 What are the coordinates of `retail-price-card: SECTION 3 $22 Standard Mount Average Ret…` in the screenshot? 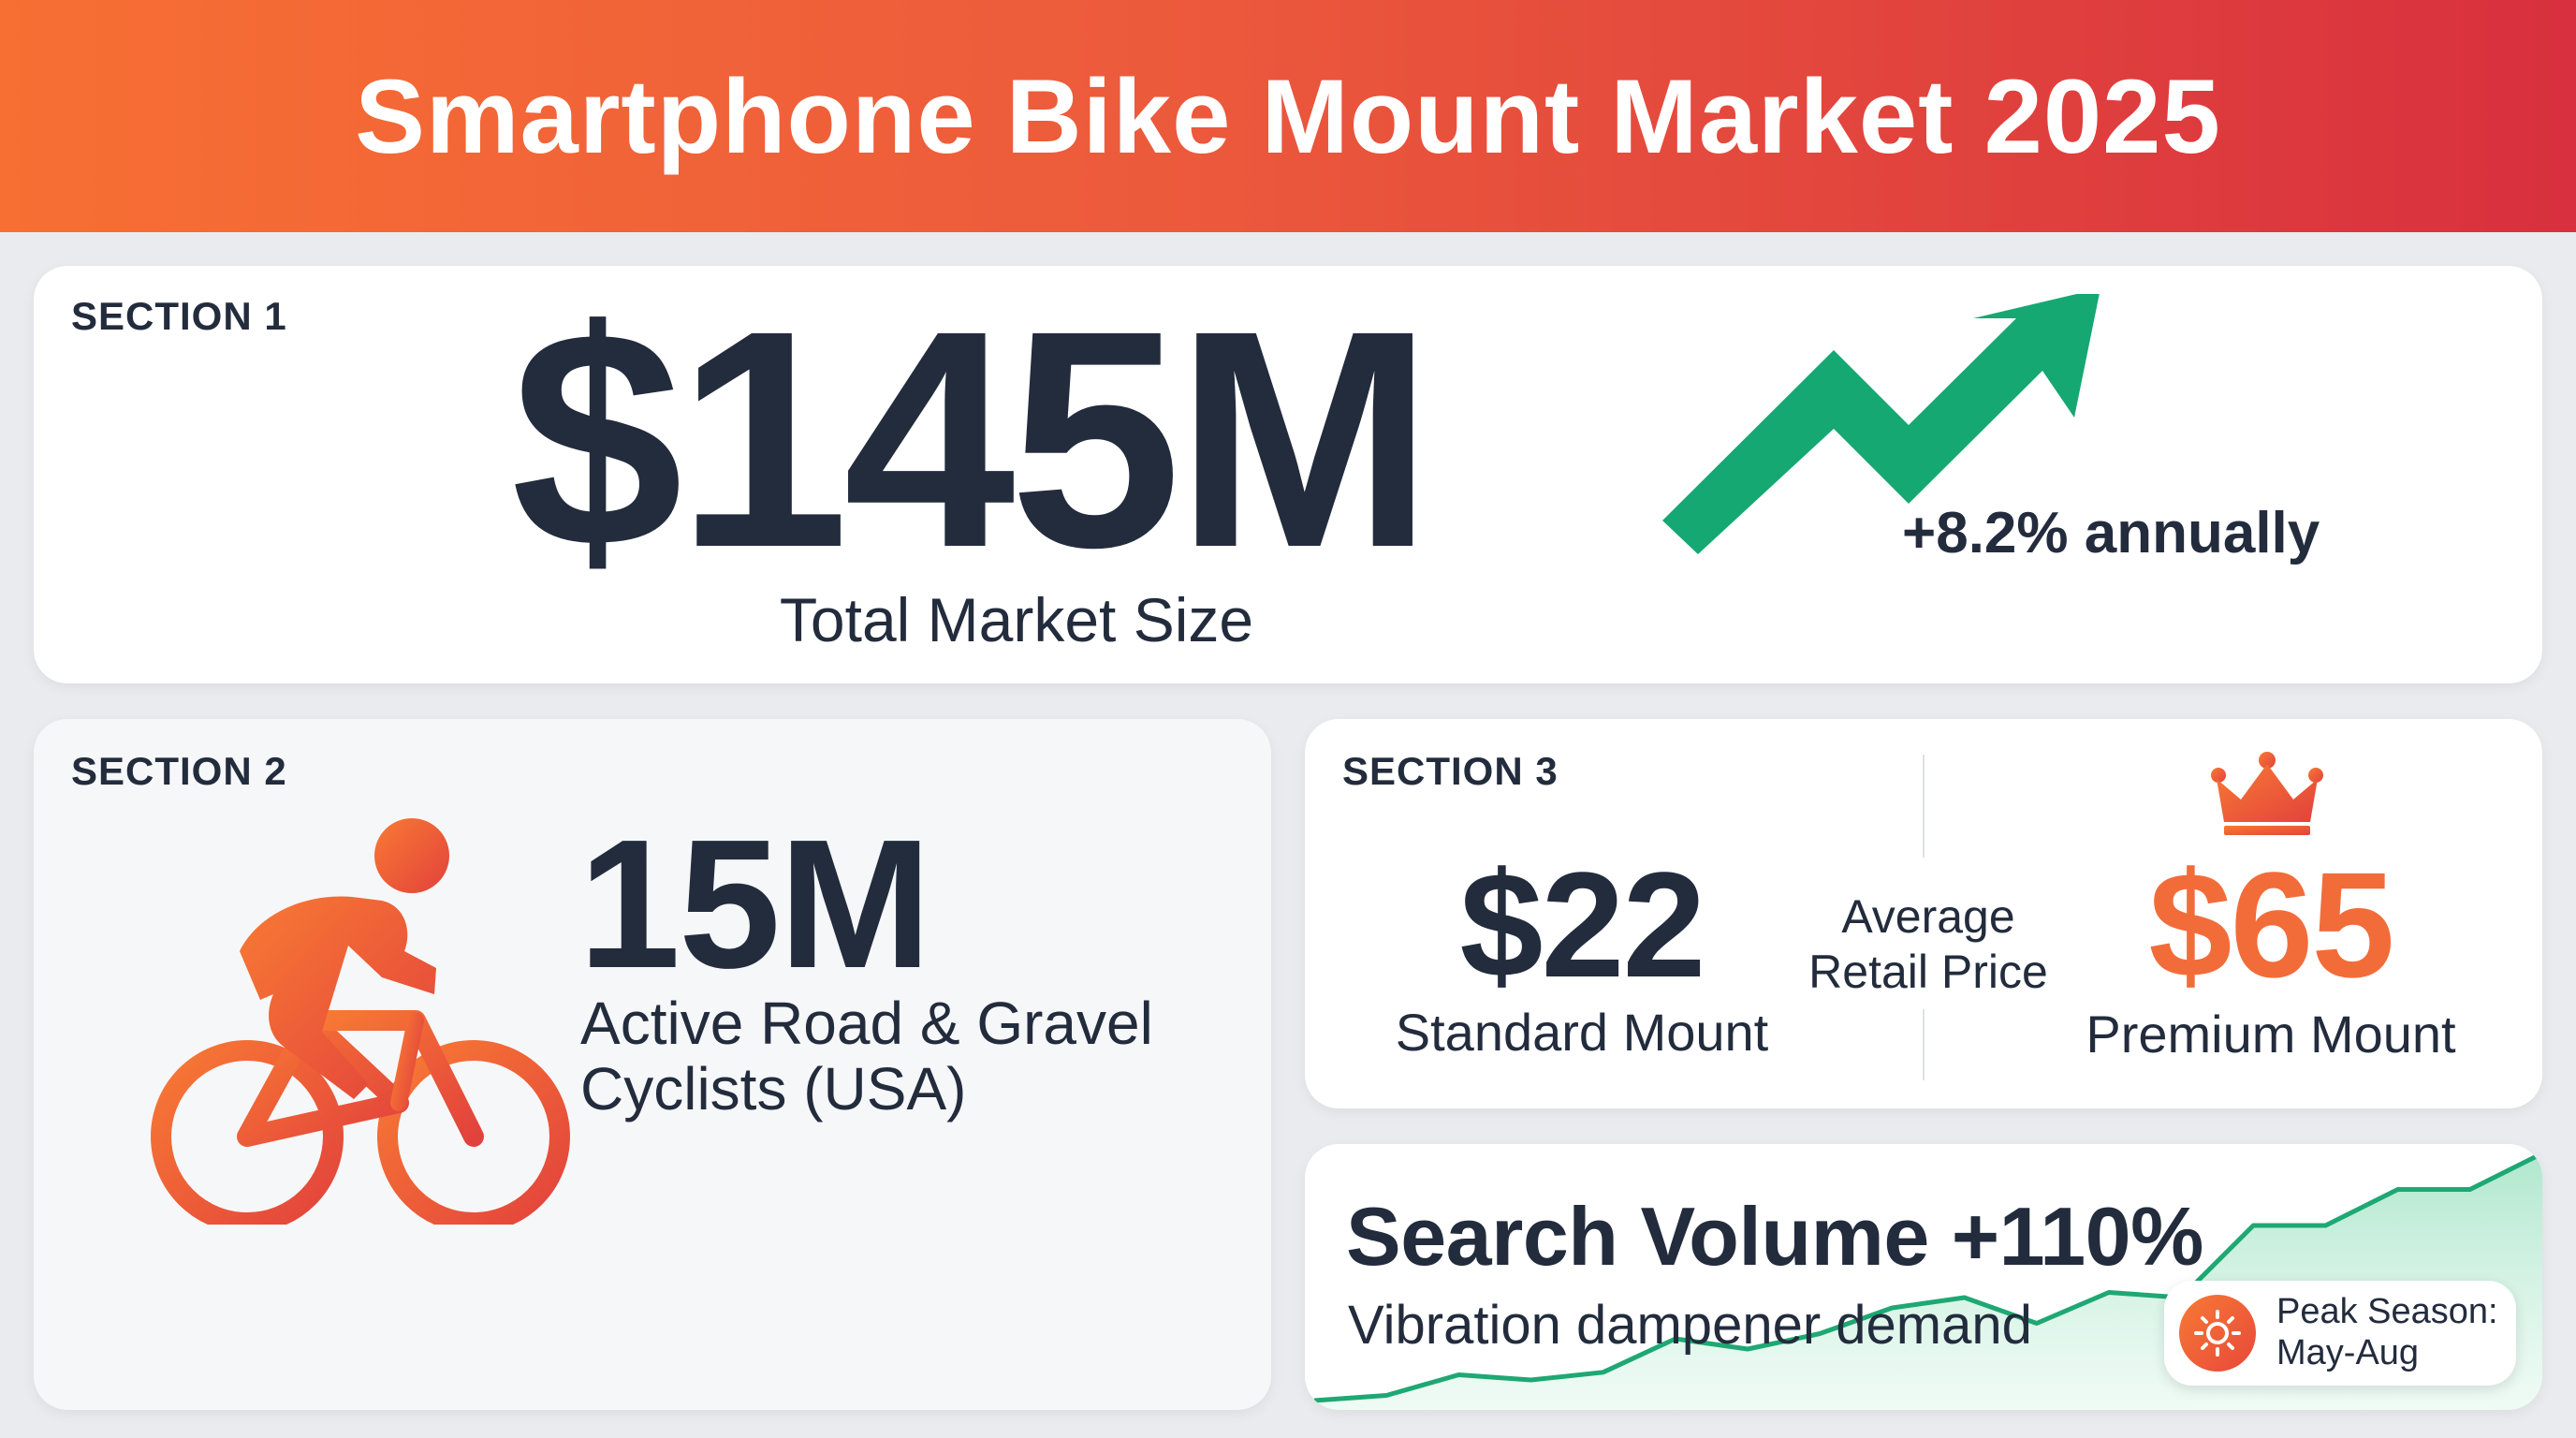 It's located at (1923, 913).